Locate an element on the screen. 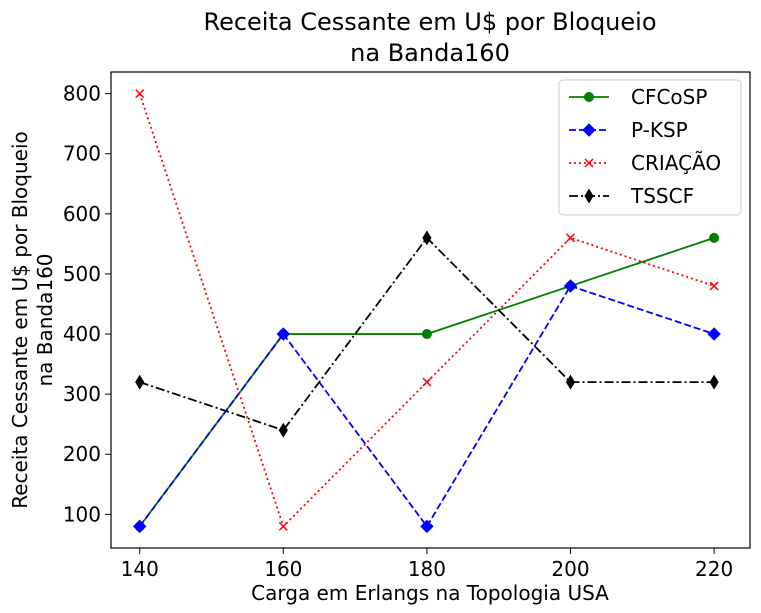  y-tick-label: 700 is located at coordinates (82, 154).